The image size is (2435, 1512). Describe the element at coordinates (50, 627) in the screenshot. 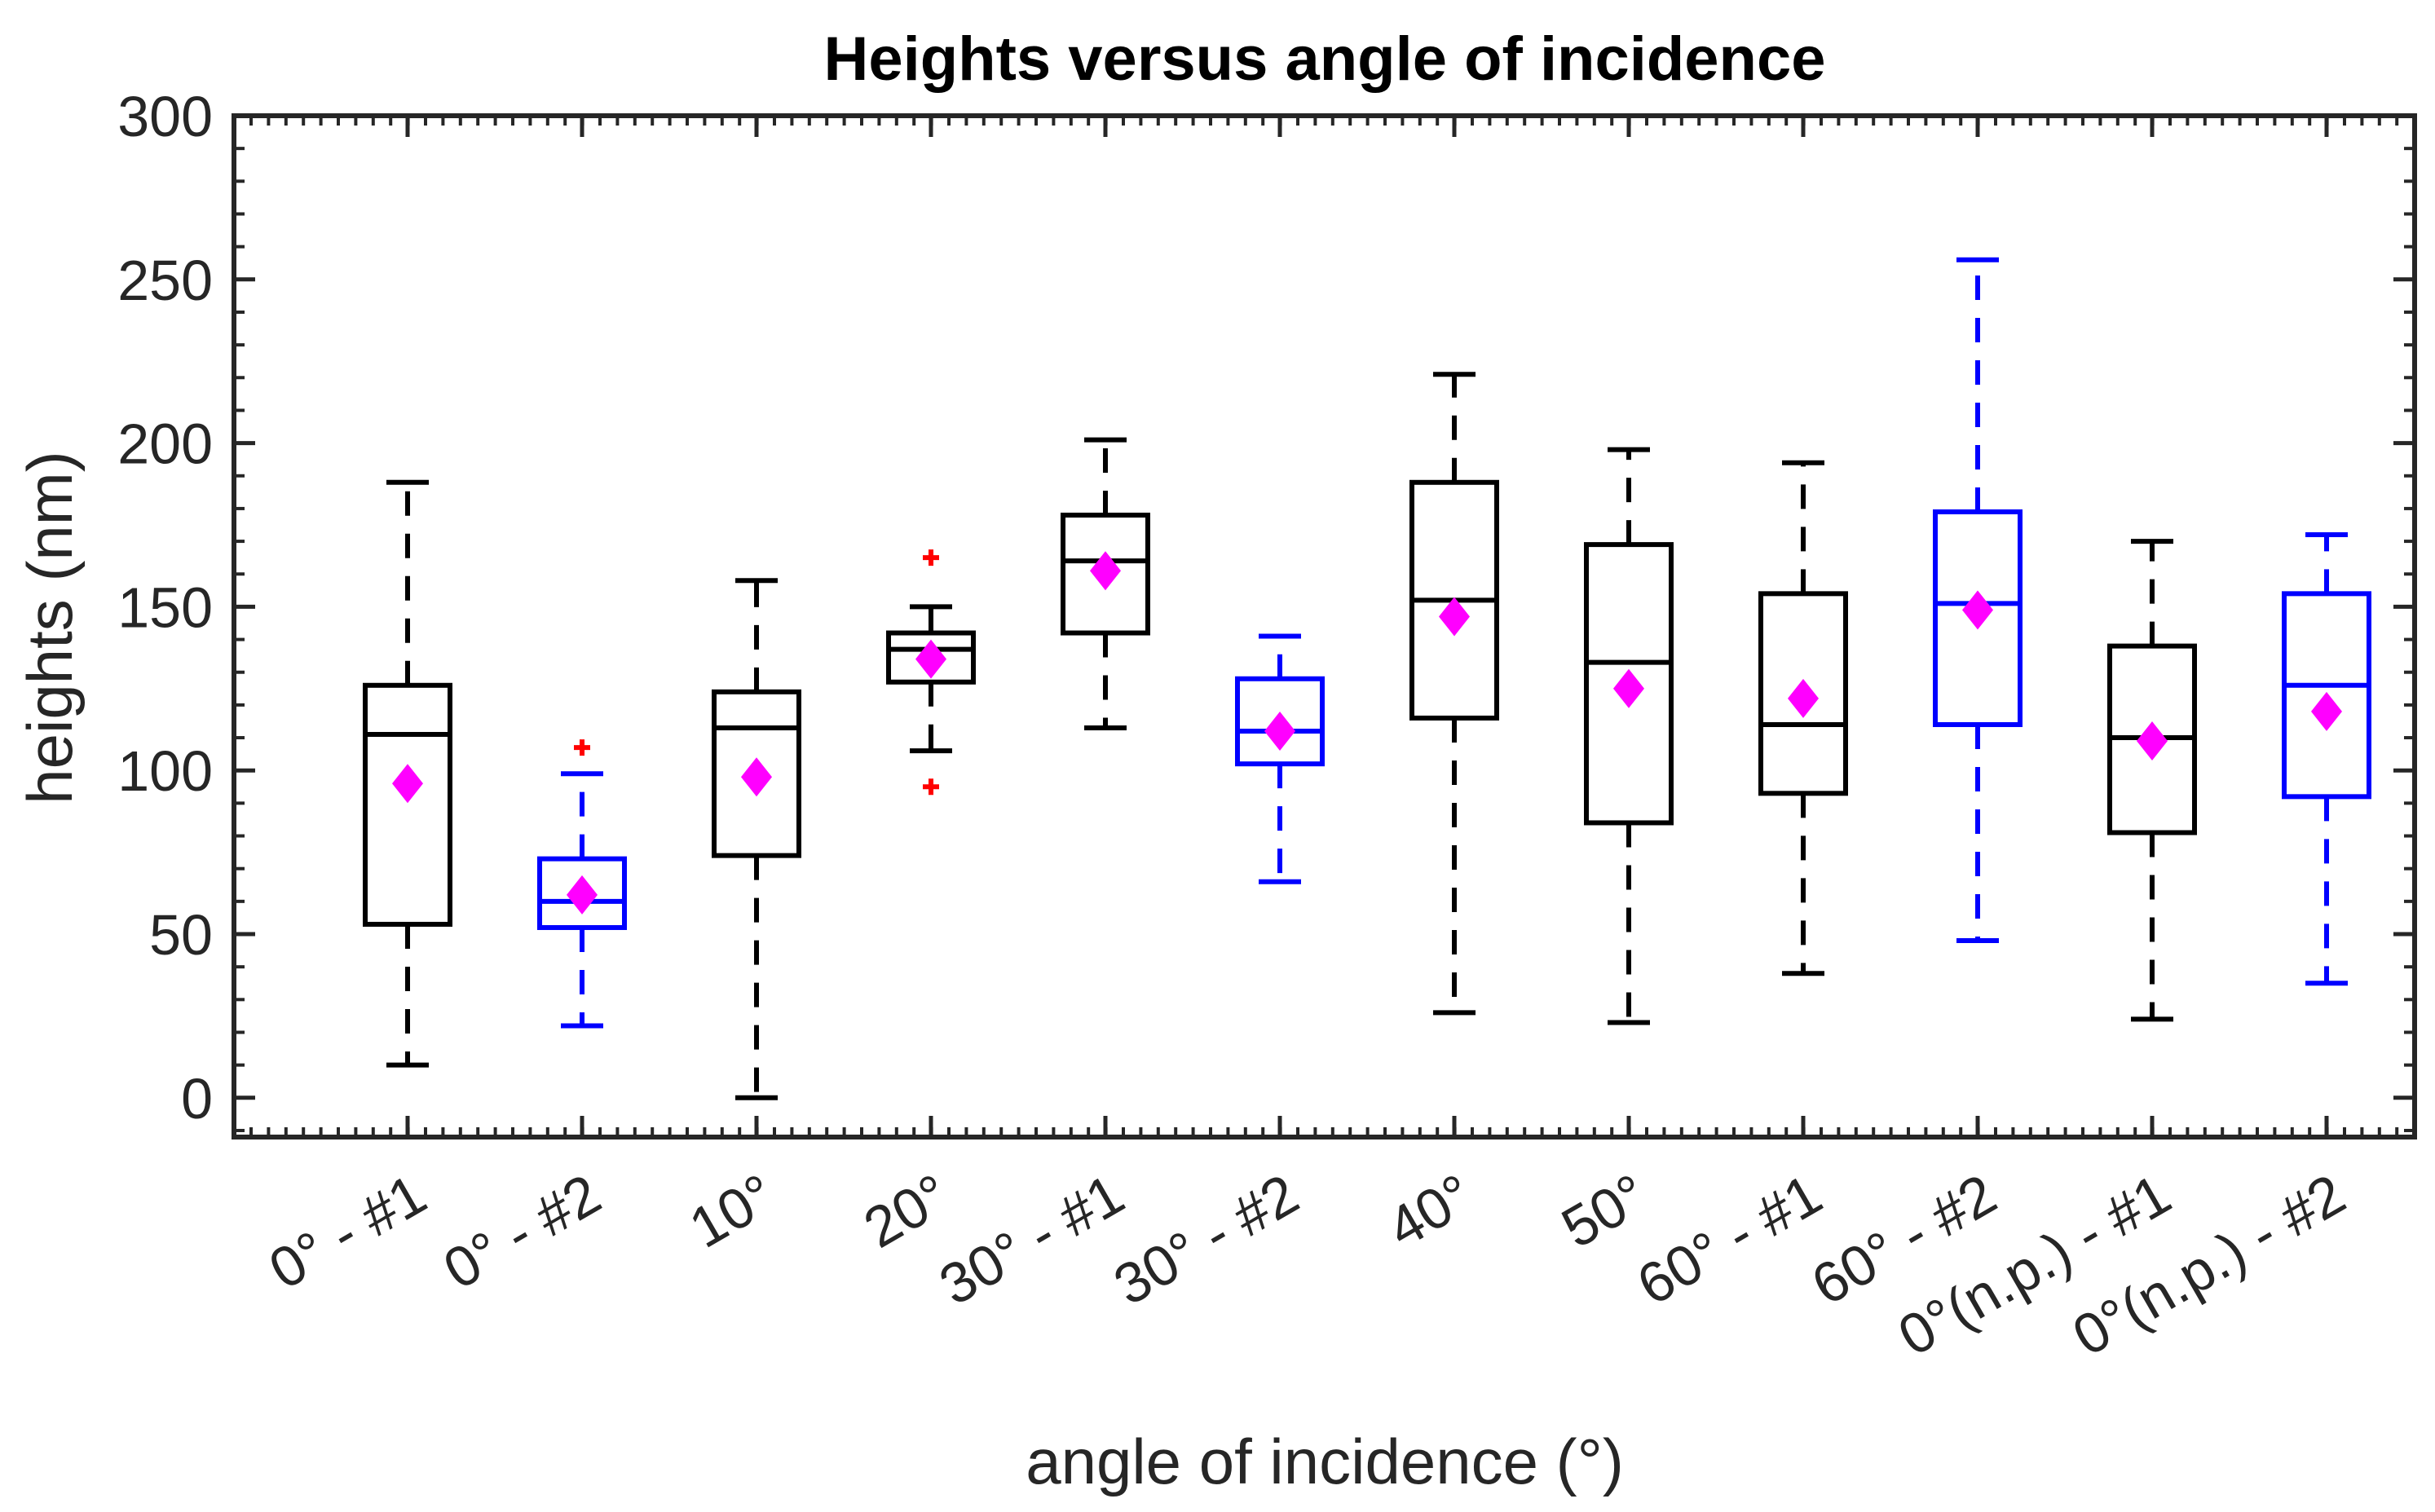

I see `y-axis-label: heights (nm)` at that location.